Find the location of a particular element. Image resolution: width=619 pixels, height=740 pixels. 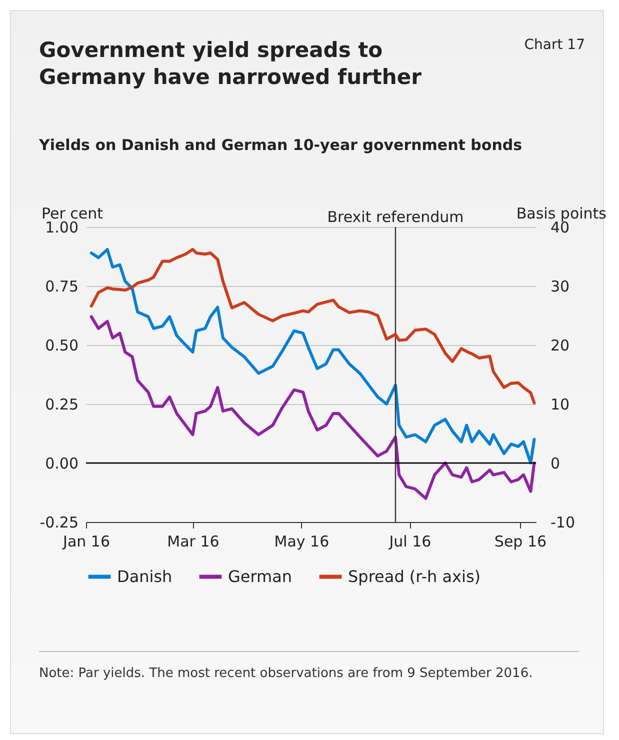

y-tick-label: 0.75 is located at coordinates (61, 287).